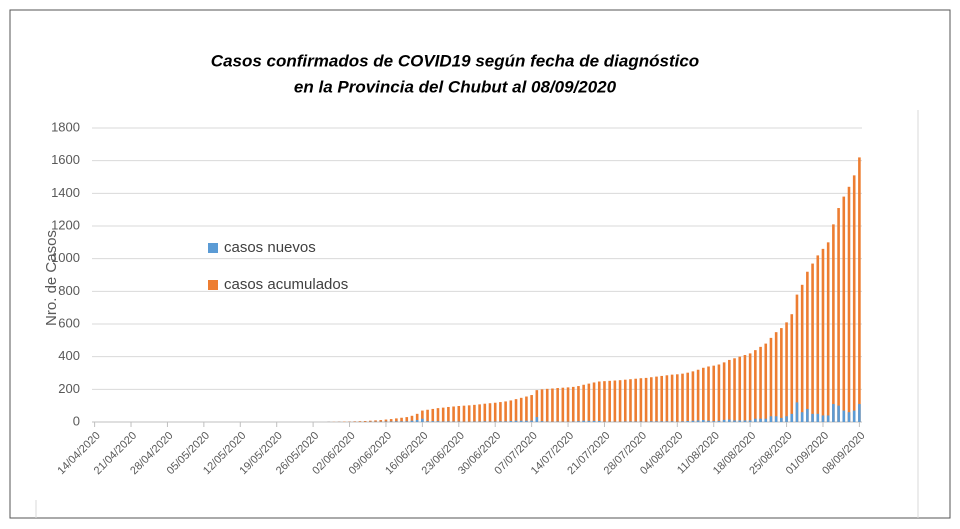 The image size is (960, 529). I want to click on y-tick-label: 1000, so click(65, 257).